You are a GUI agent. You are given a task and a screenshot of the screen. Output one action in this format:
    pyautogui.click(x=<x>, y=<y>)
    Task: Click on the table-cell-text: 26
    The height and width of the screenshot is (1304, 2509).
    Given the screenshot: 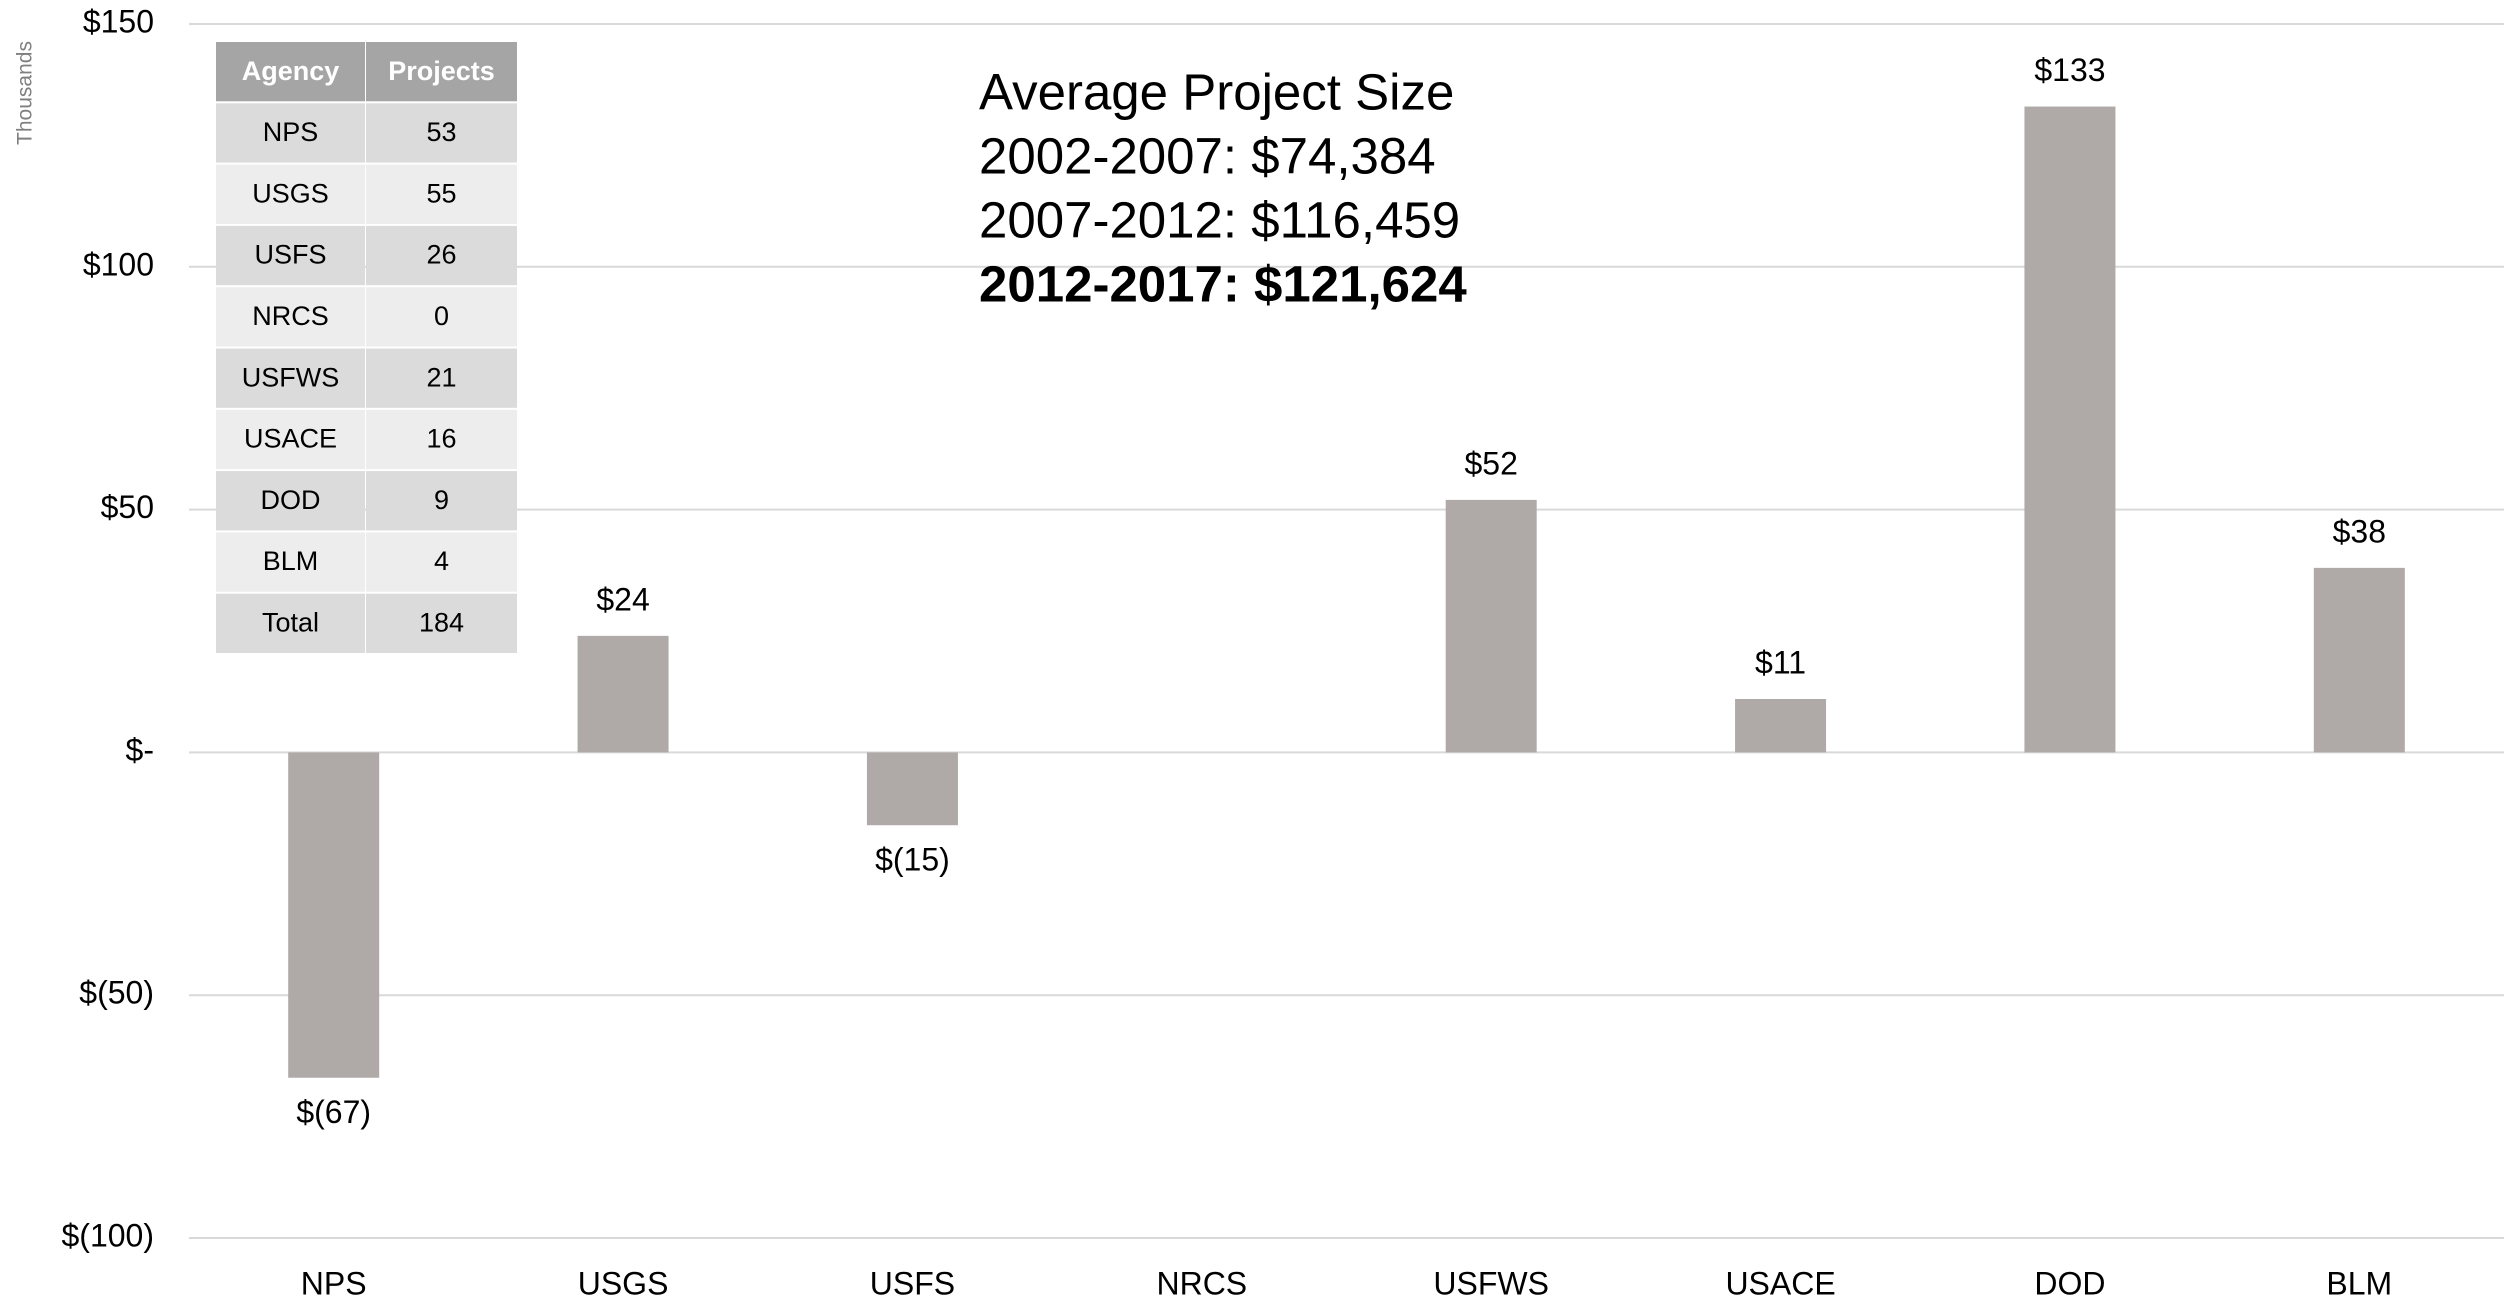 What is the action you would take?
    pyautogui.click(x=441, y=255)
    